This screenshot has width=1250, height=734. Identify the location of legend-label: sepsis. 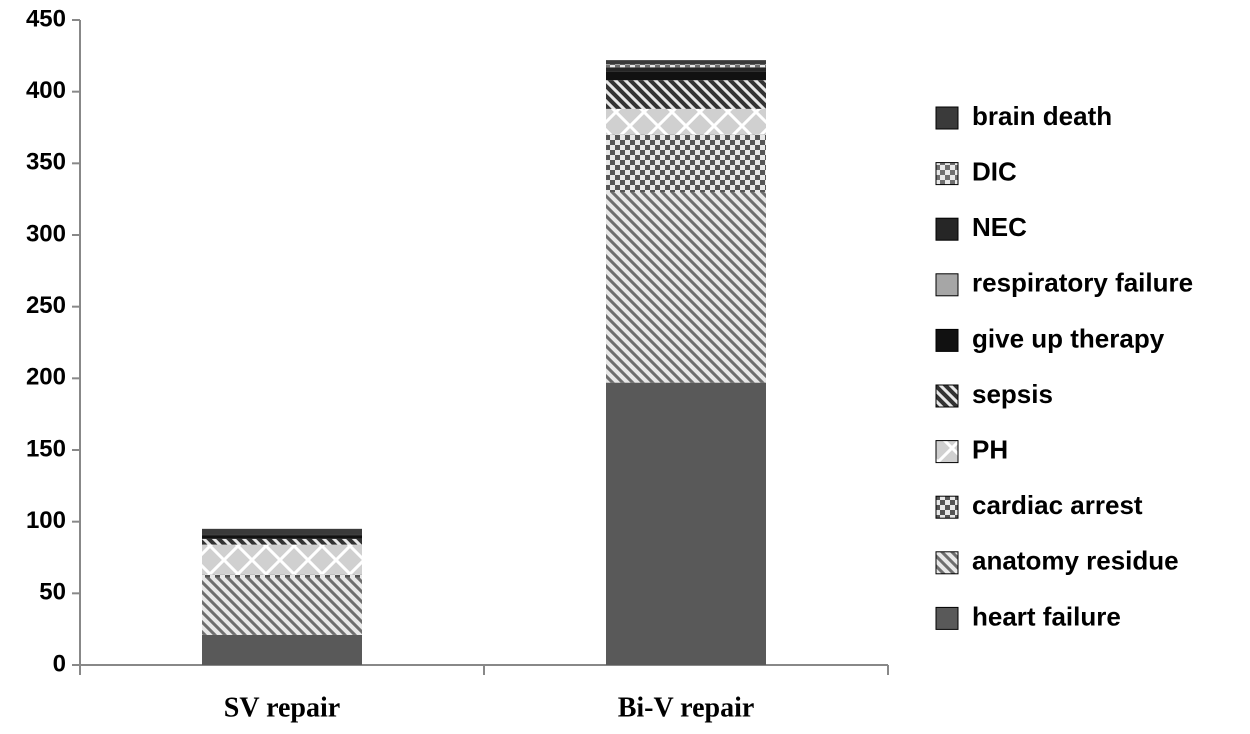
(1012, 394).